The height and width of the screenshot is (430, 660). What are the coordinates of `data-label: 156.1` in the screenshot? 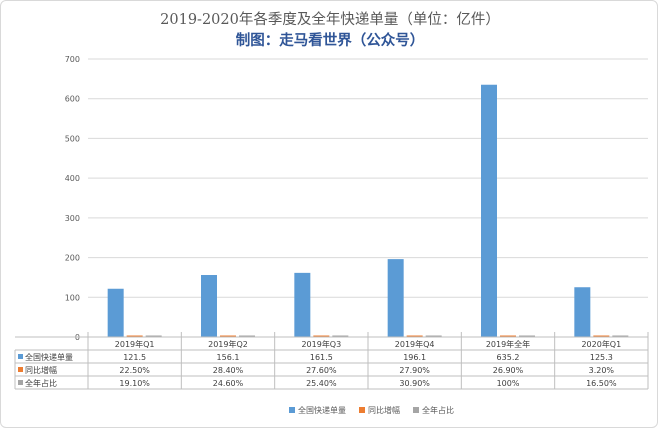 It's located at (228, 357).